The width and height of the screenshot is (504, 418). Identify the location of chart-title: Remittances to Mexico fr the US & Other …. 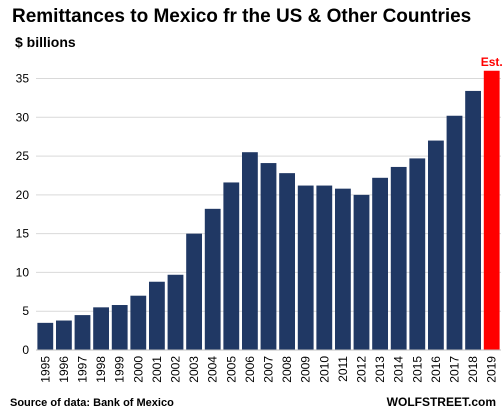
(242, 16).